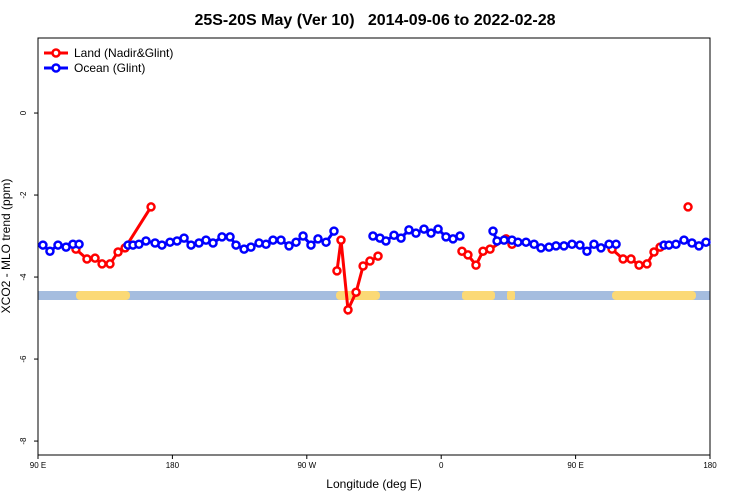 The image size is (750, 500). I want to click on x-axis-label: Longitude (deg E), so click(373, 484).